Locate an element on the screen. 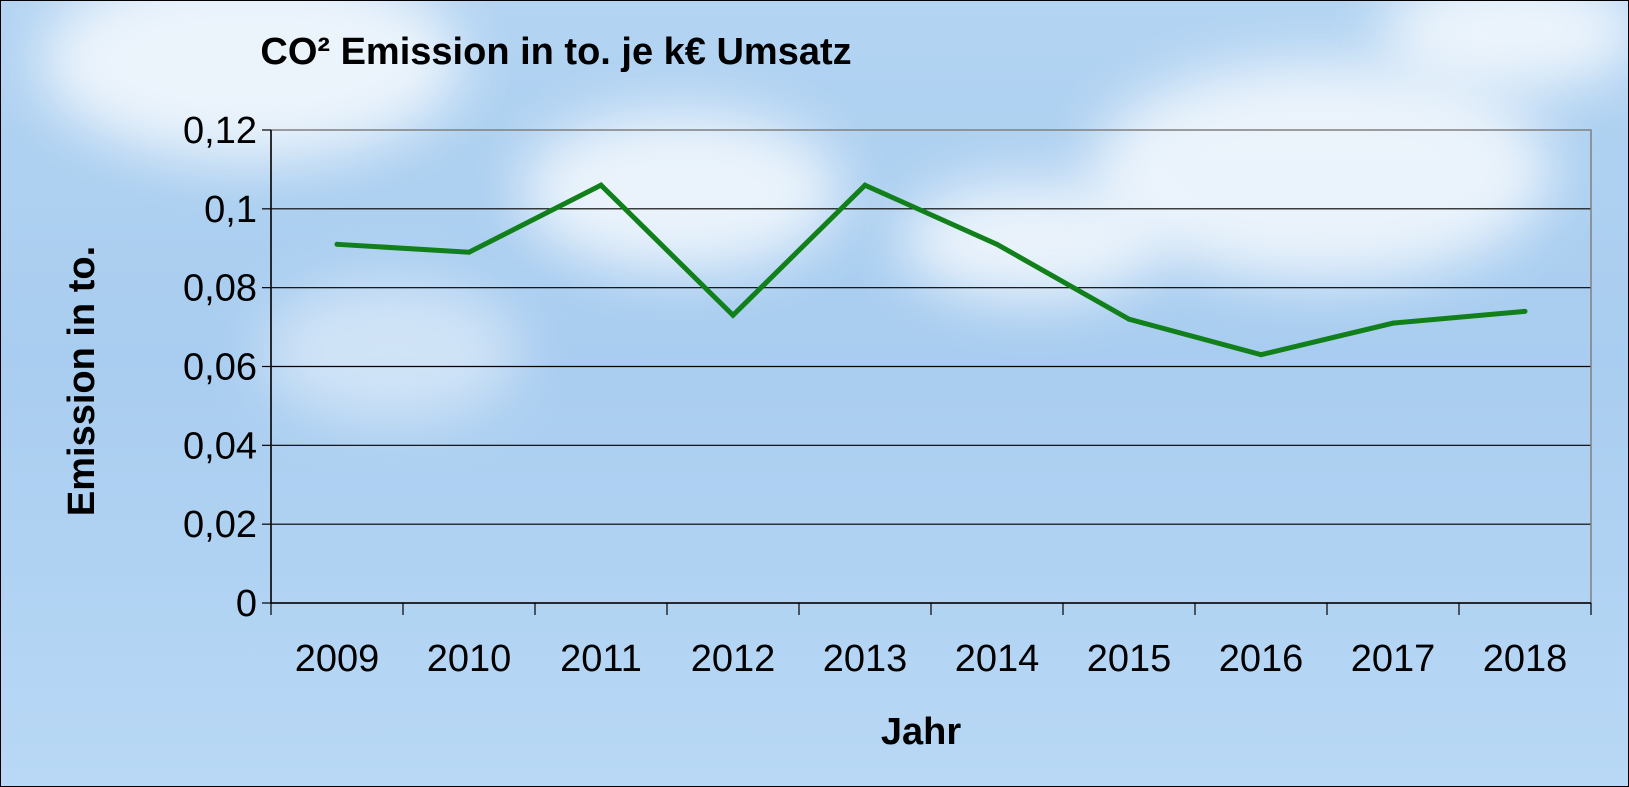 Image resolution: width=1629 pixels, height=787 pixels. x-axis-label: Jahr is located at coordinates (921, 732).